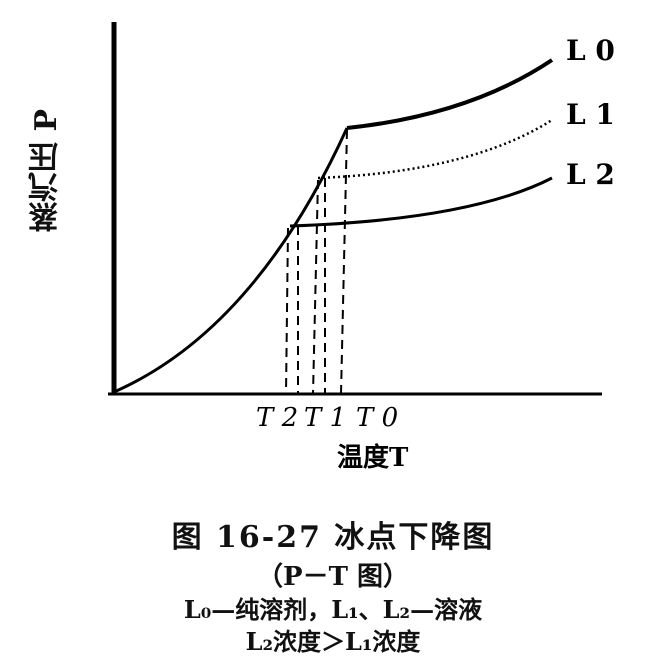 The height and width of the screenshot is (666, 666). What do you see at coordinates (315, 287) in the screenshot?
I see `drop-line-T1` at bounding box center [315, 287].